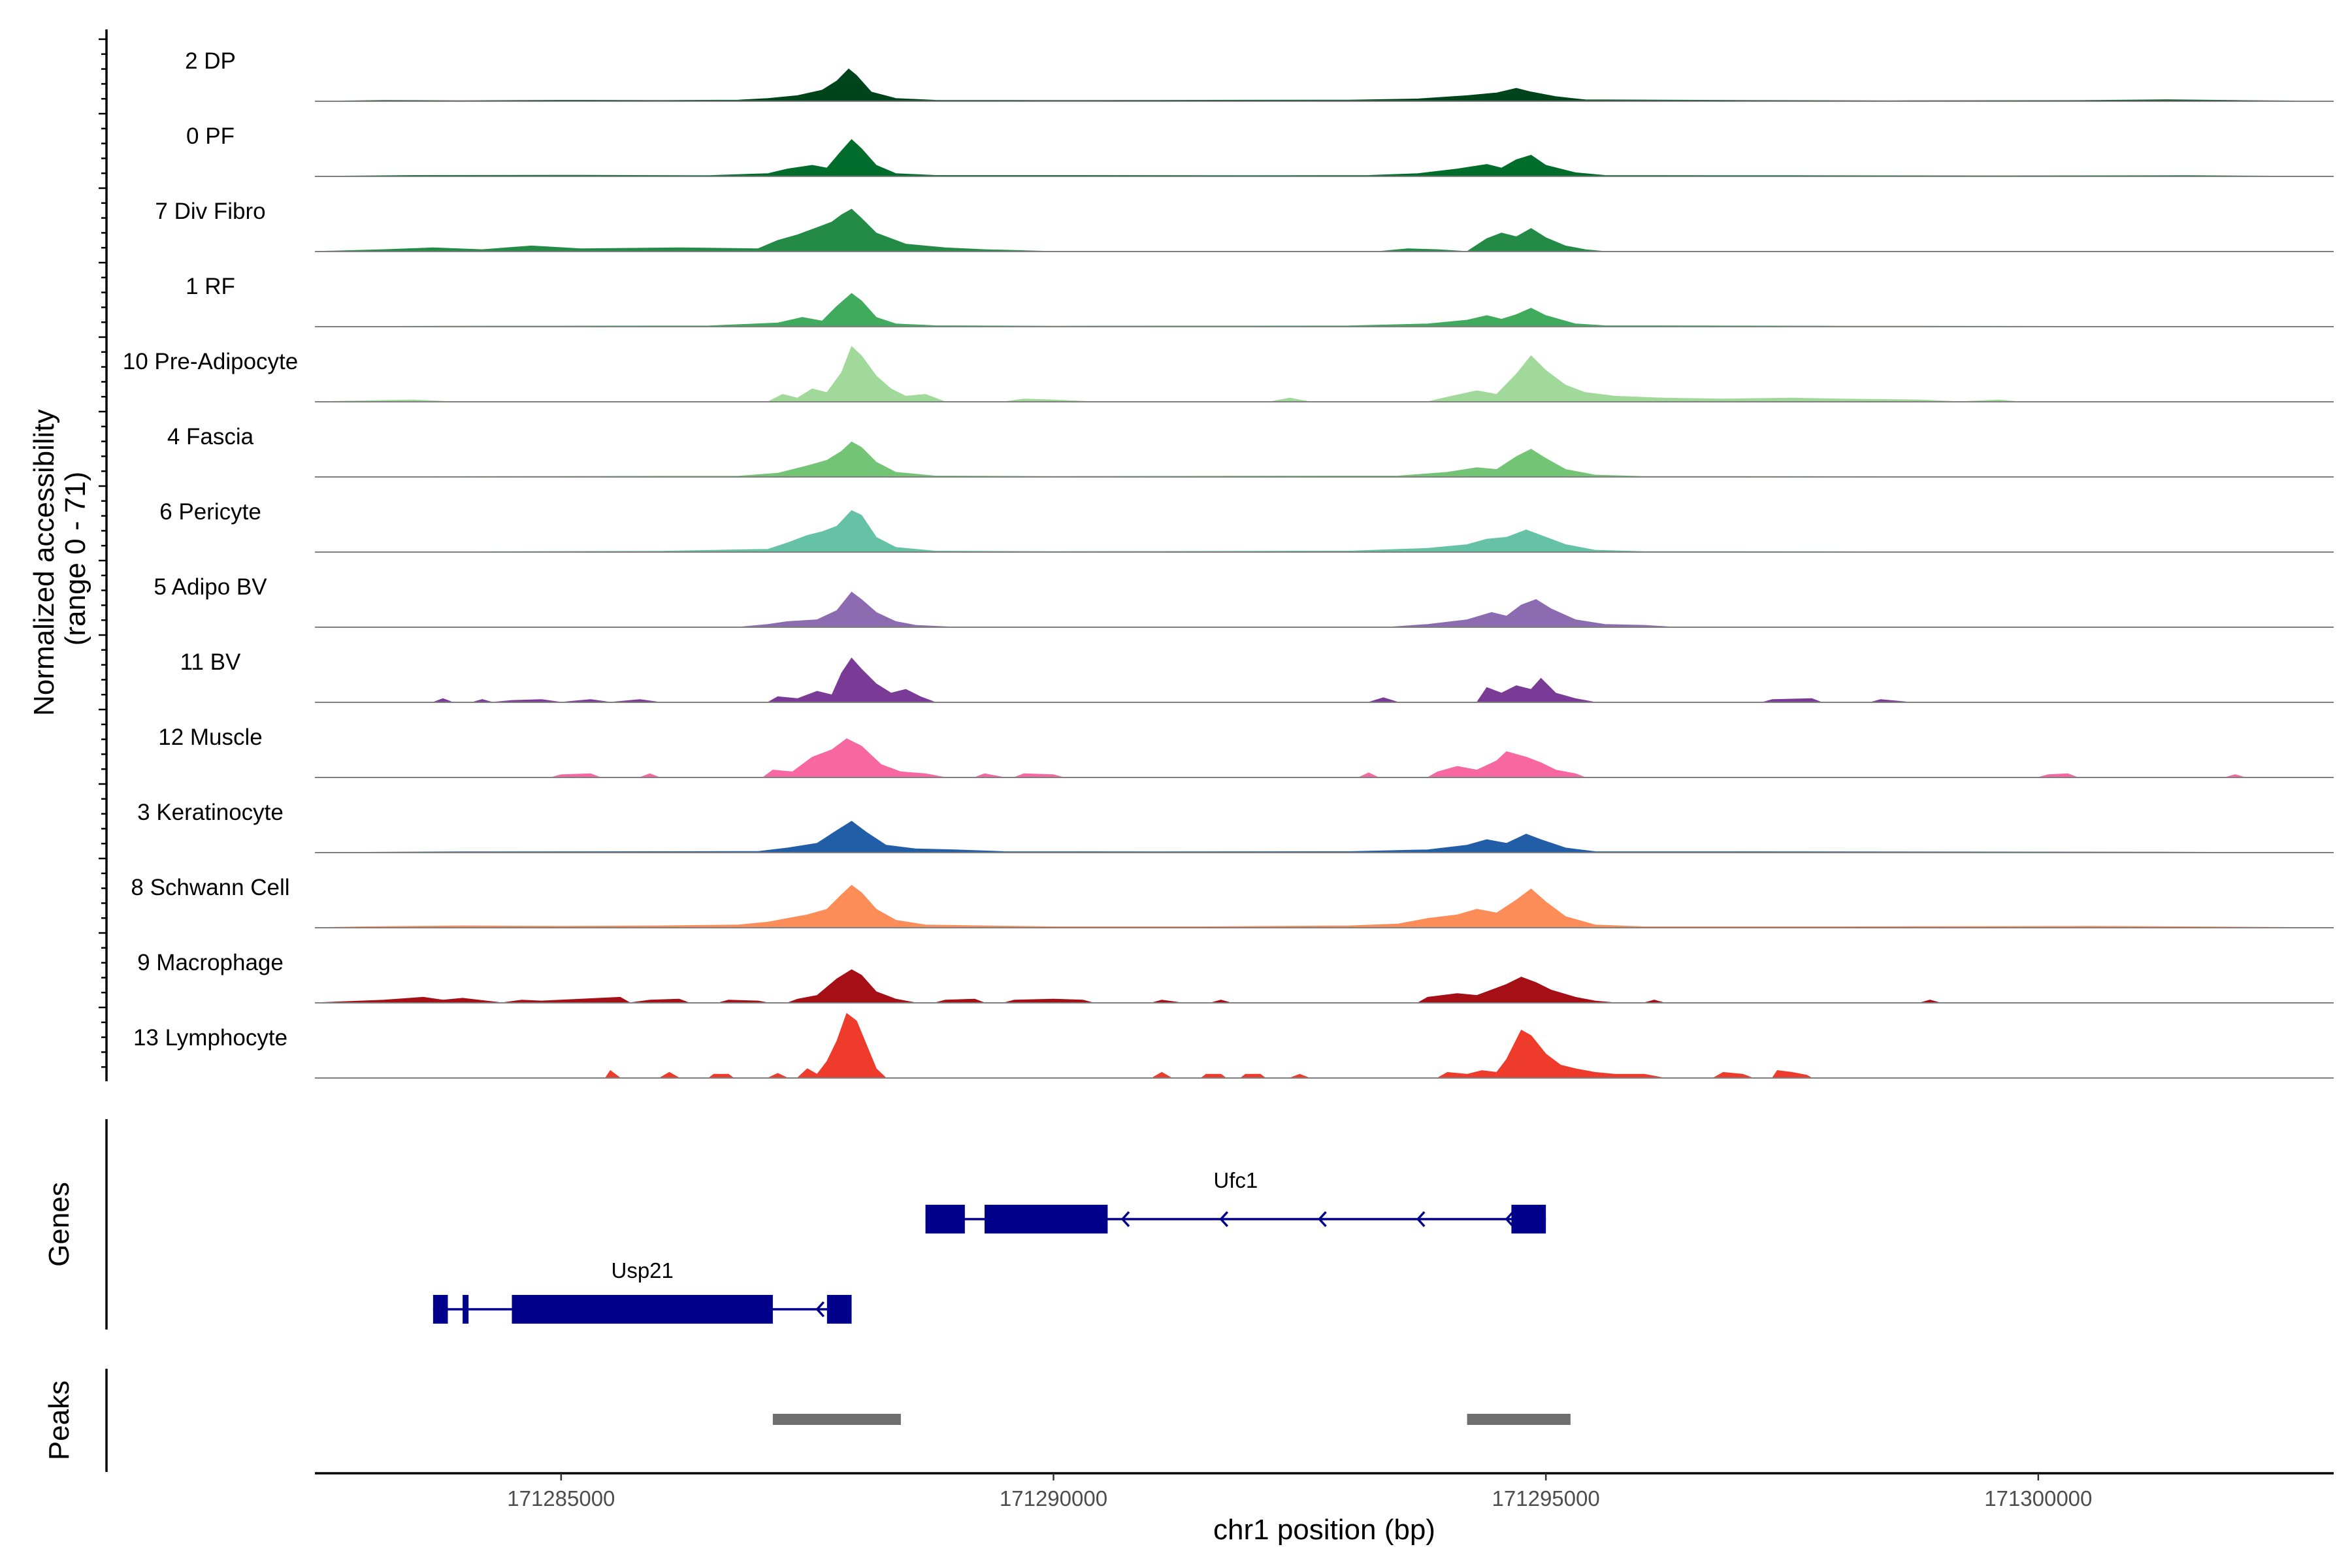 Image resolution: width=2352 pixels, height=1568 pixels. What do you see at coordinates (210, 737) in the screenshot?
I see `track-label: 12 Muscle` at bounding box center [210, 737].